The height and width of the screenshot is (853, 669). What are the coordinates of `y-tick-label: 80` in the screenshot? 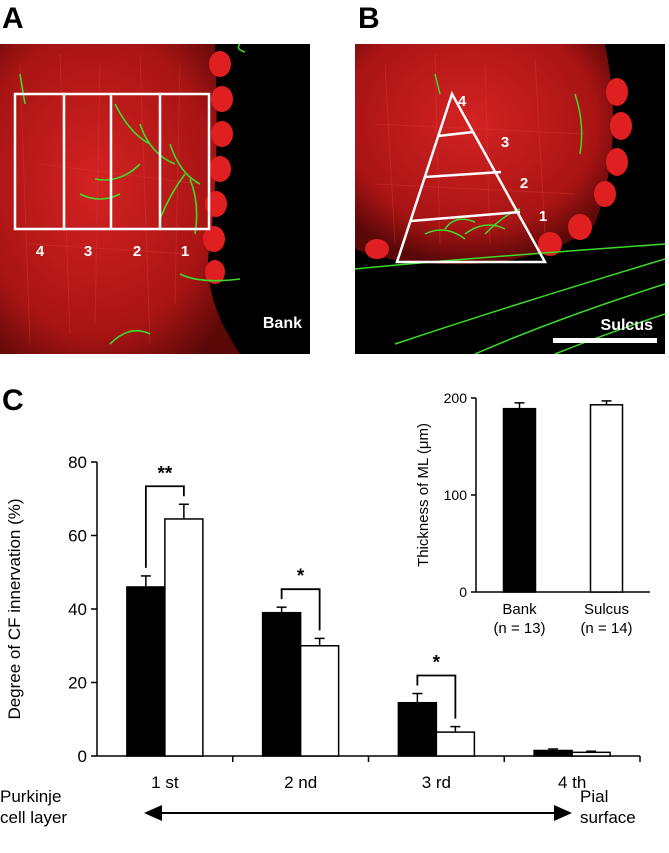 It's located at (77, 462).